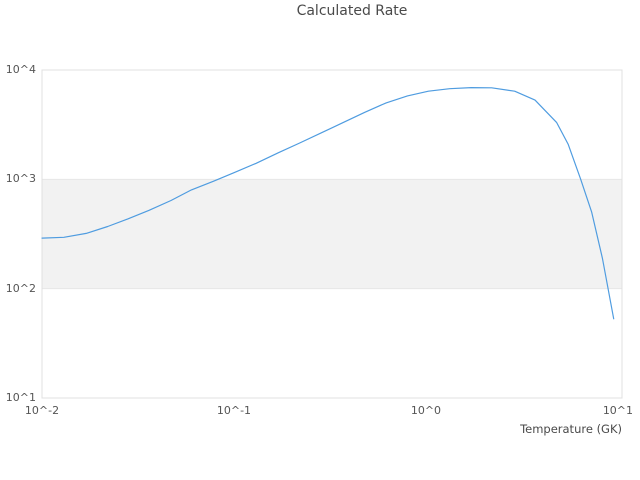 This screenshot has width=640, height=480. What do you see at coordinates (20, 179) in the screenshot?
I see `y-tick-label-1e3: 10^3` at bounding box center [20, 179].